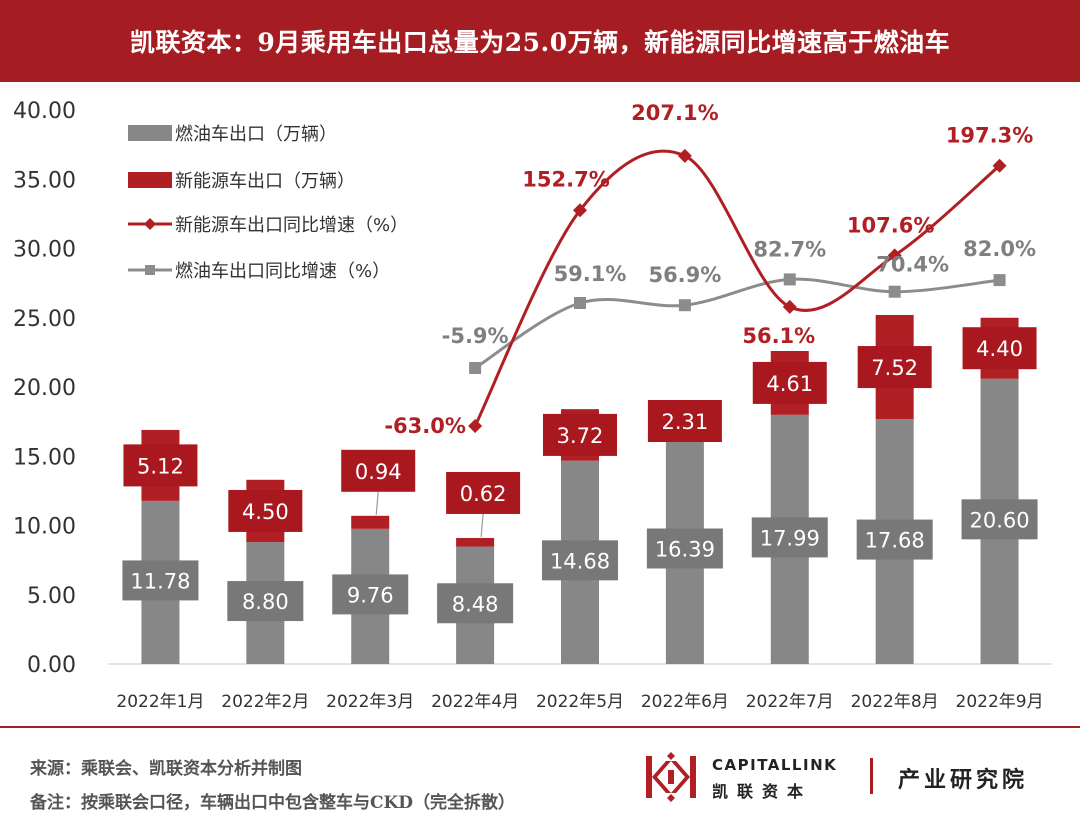  I want to click on ev-value-label: 5.12, so click(160, 466).